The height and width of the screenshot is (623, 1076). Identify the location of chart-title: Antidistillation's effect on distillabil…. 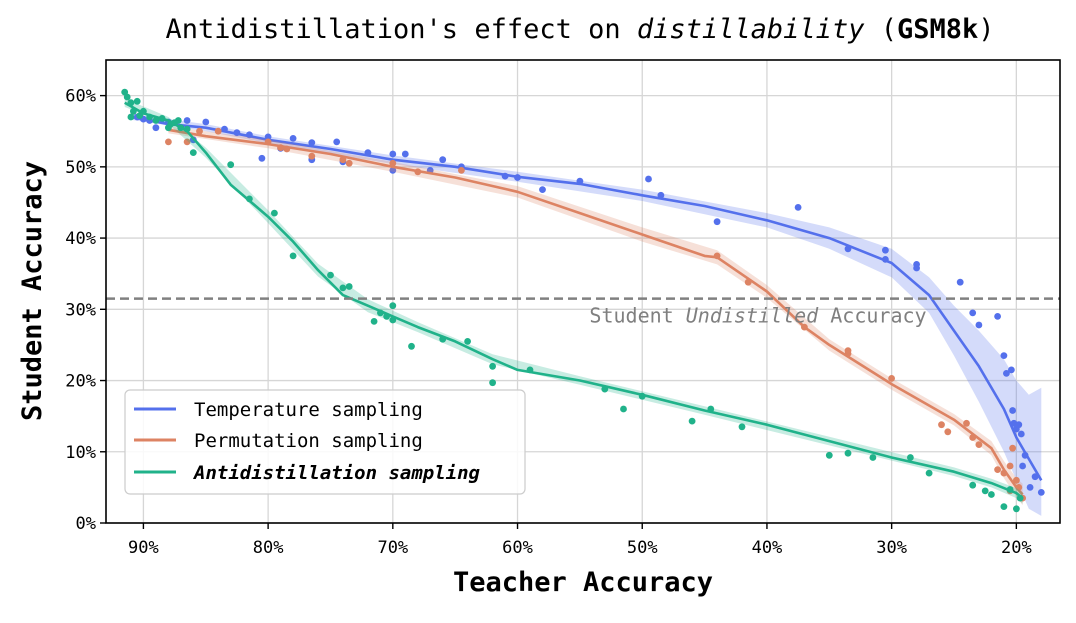
(579, 29).